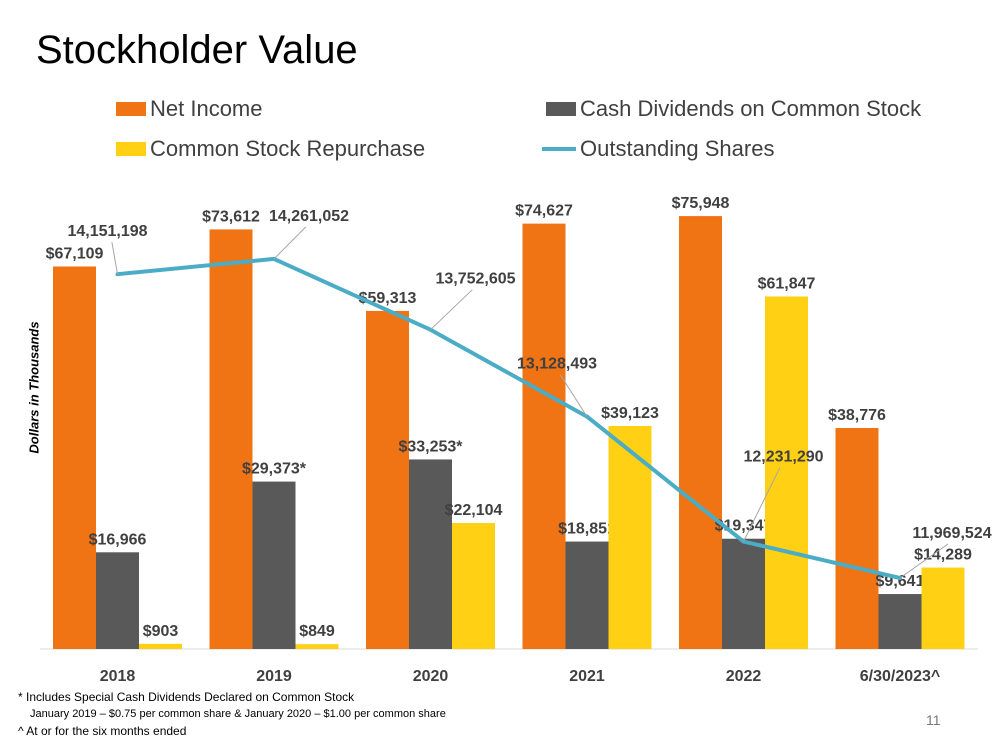 This screenshot has height=756, width=1008. Describe the element at coordinates (197, 50) in the screenshot. I see `page-title: Stockholder Value` at that location.